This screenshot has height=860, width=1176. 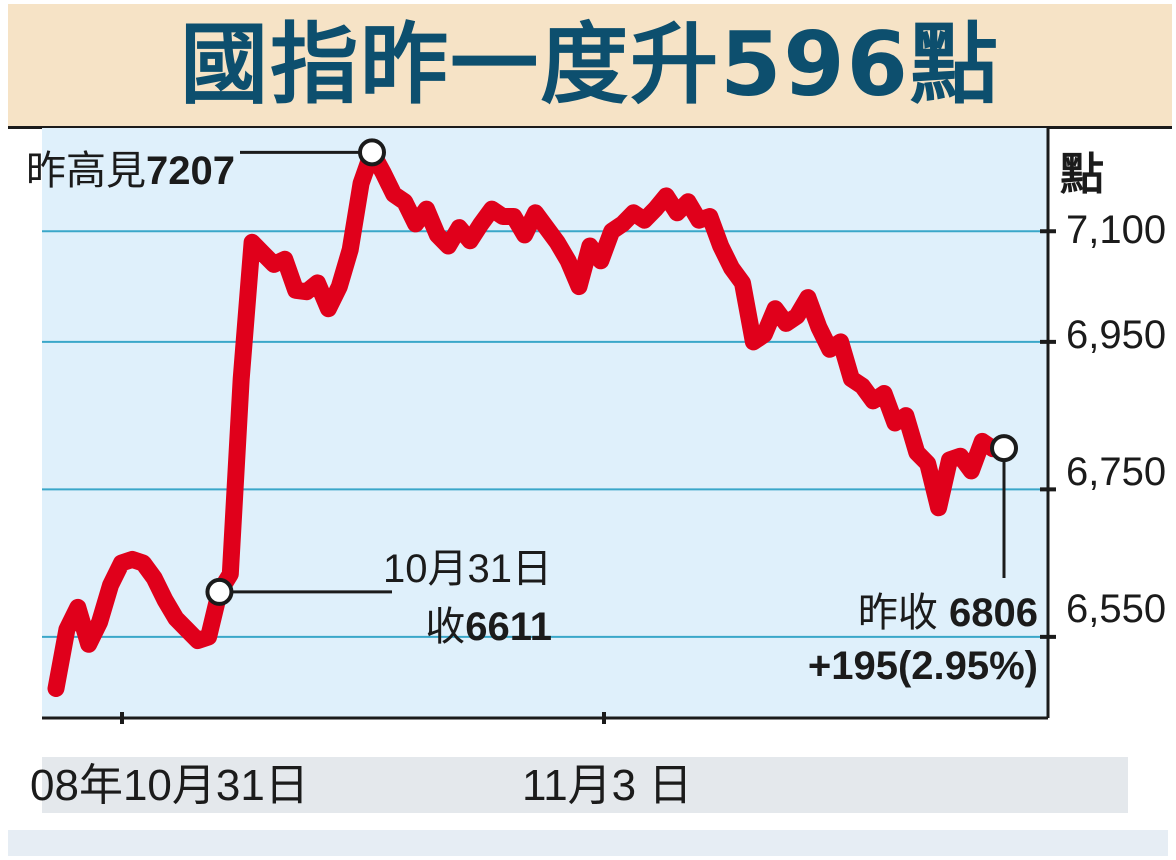 I want to click on y-tick-label: 6,950, so click(x=1116, y=335).